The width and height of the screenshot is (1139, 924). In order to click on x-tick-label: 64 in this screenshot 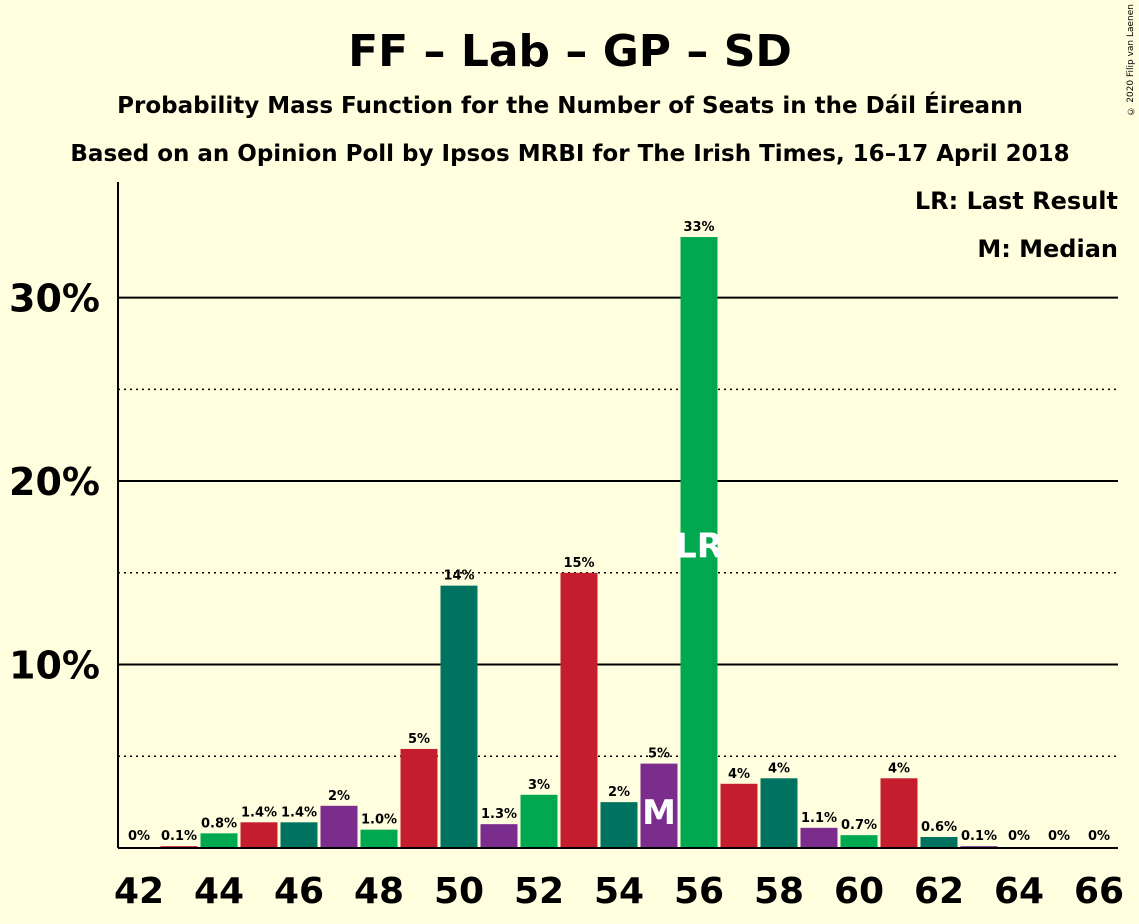, I will do `click(1019, 891)`.